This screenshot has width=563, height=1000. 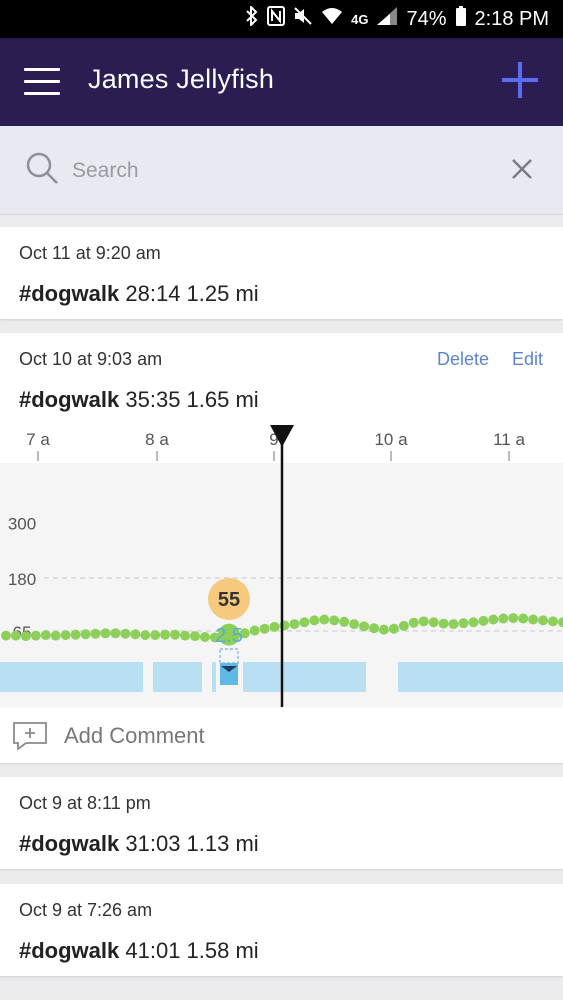 What do you see at coordinates (522, 171) in the screenshot?
I see `close-icon` at bounding box center [522, 171].